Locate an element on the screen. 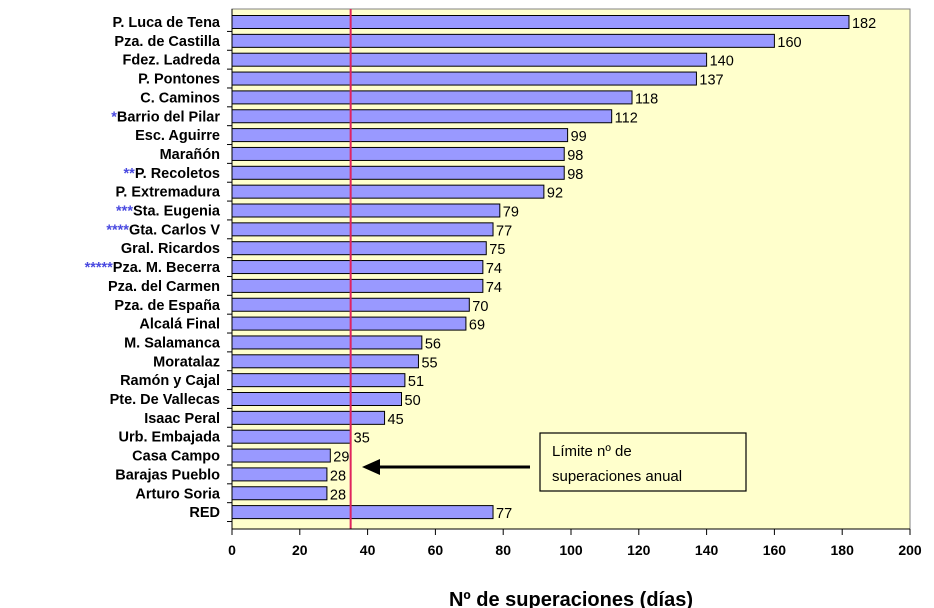  x-tick-label: 20 is located at coordinates (300, 550).